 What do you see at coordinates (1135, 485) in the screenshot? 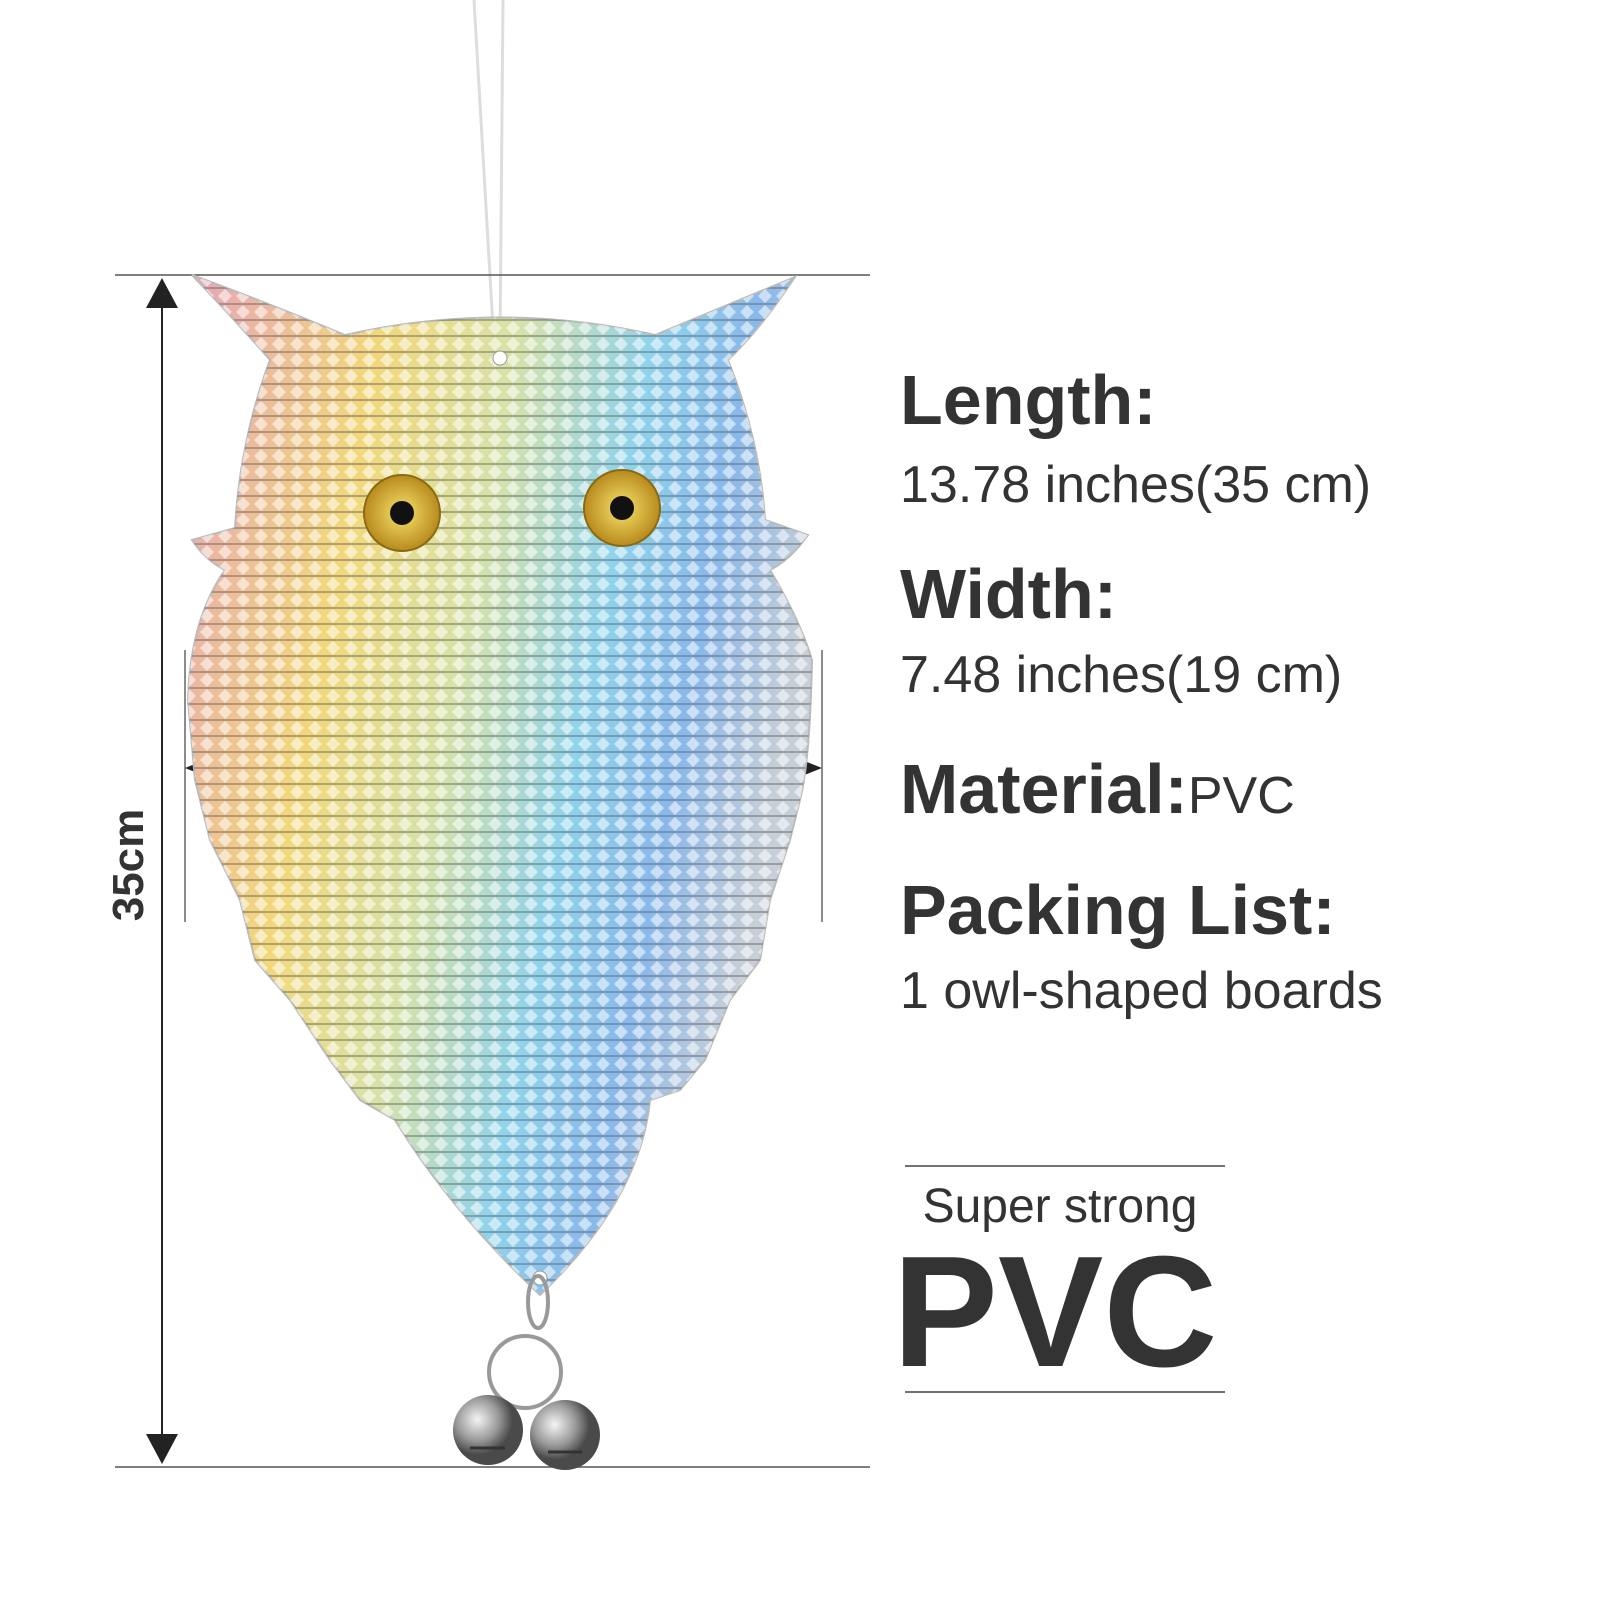
I see `spec-value: 13.78 inches(35 cm)` at bounding box center [1135, 485].